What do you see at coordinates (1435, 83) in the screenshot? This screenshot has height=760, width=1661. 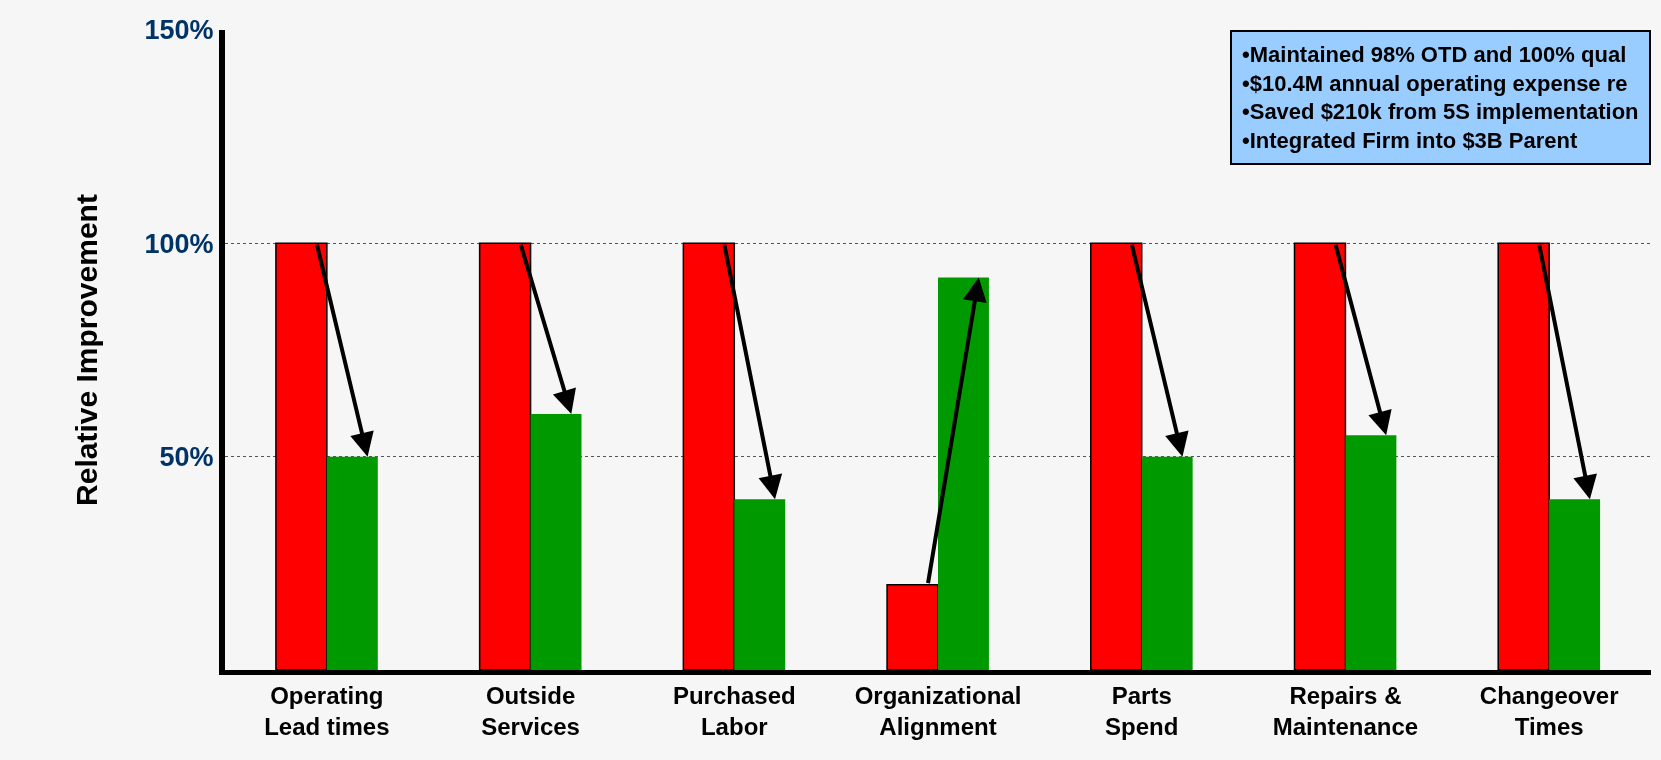 I see `annotation: •$10.4M annual operating expense re` at bounding box center [1435, 83].